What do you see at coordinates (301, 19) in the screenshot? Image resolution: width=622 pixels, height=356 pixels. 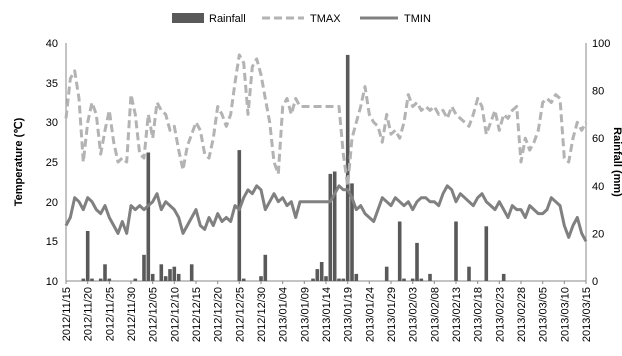 I see `legend: Rainfall TMAX TMIN` at bounding box center [301, 19].